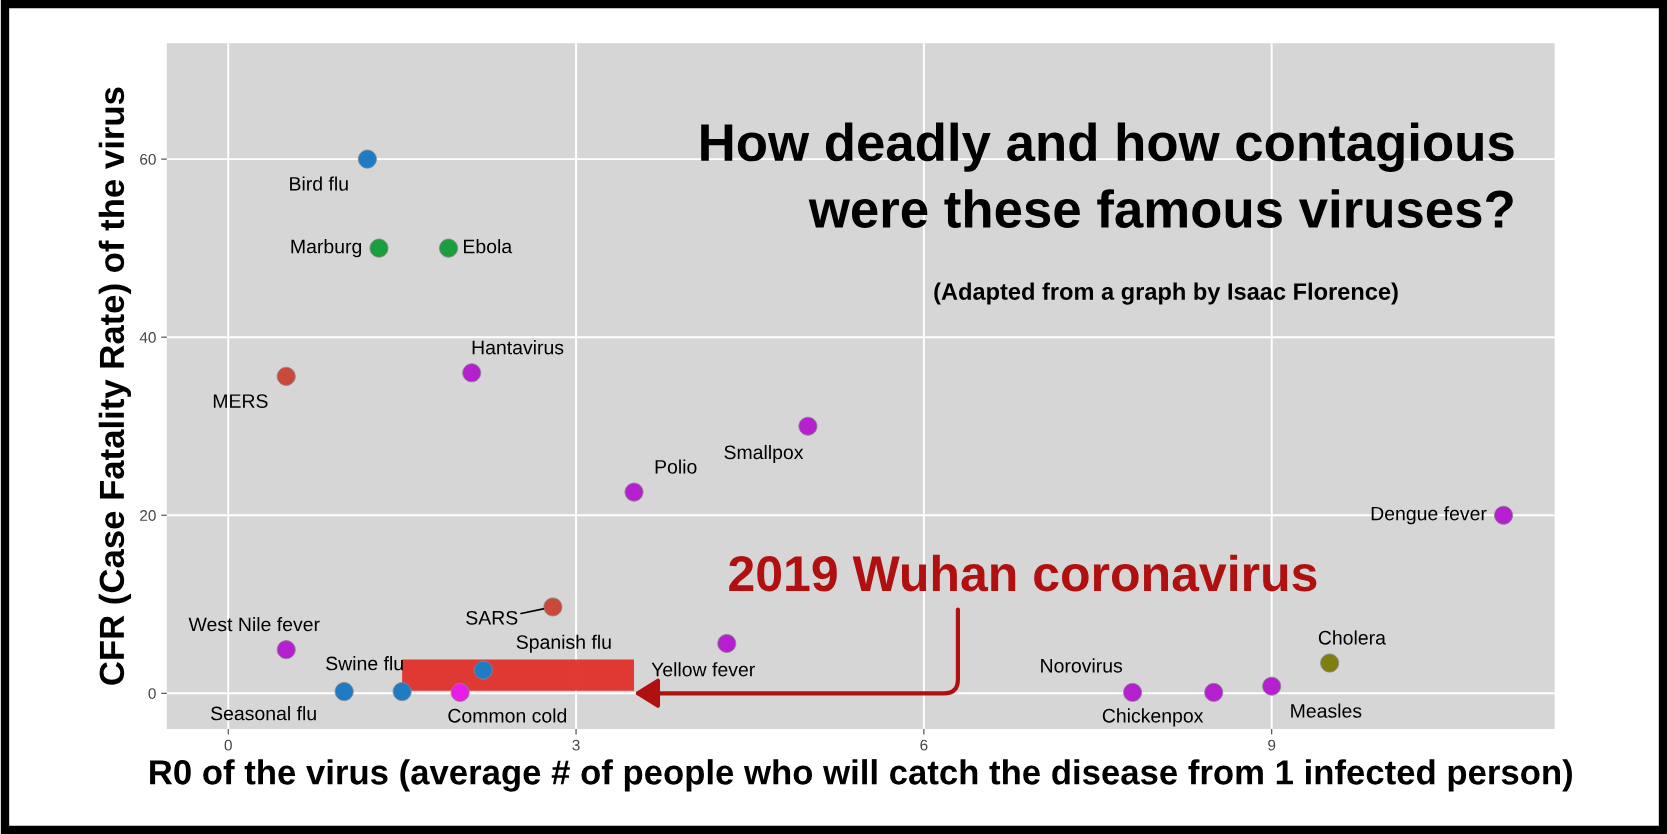  I want to click on x-tick-label: 0, so click(228, 745).